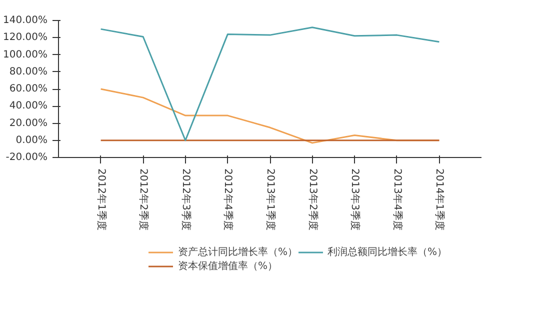 This screenshot has height=322, width=548. Describe the element at coordinates (355, 199) in the screenshot. I see `x-tick-label: 2013年3季度` at that location.